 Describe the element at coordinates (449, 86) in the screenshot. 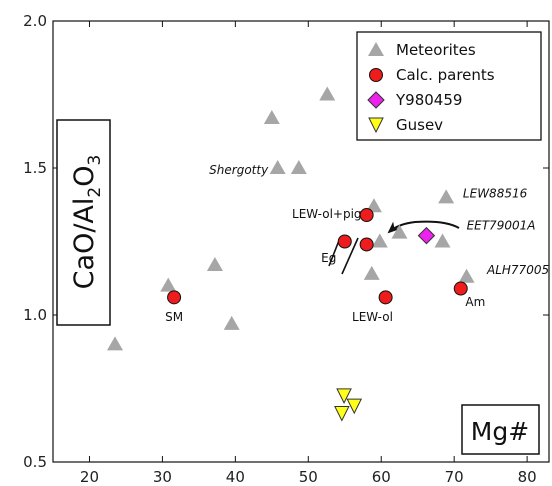

I see `legend: Meteorites Calc. parents Y980459 Gusev` at that location.